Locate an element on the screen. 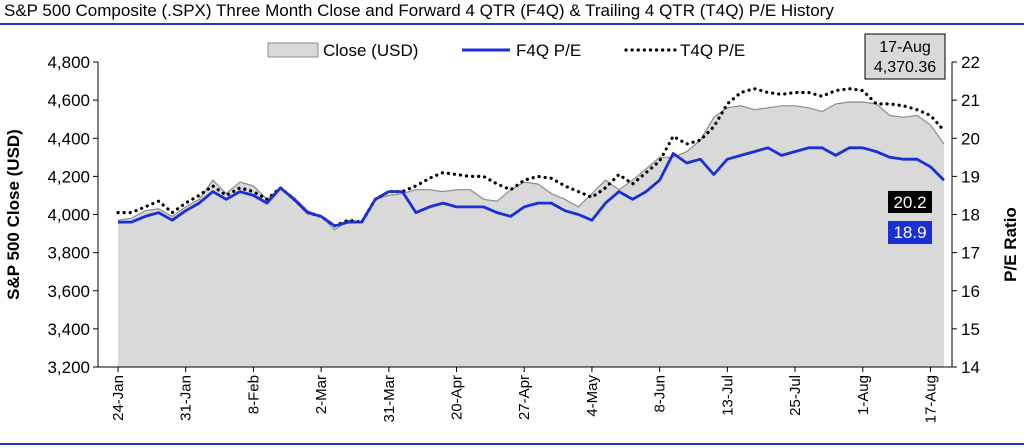 The height and width of the screenshot is (448, 1024). legend-close-swatch is located at coordinates (293, 50).